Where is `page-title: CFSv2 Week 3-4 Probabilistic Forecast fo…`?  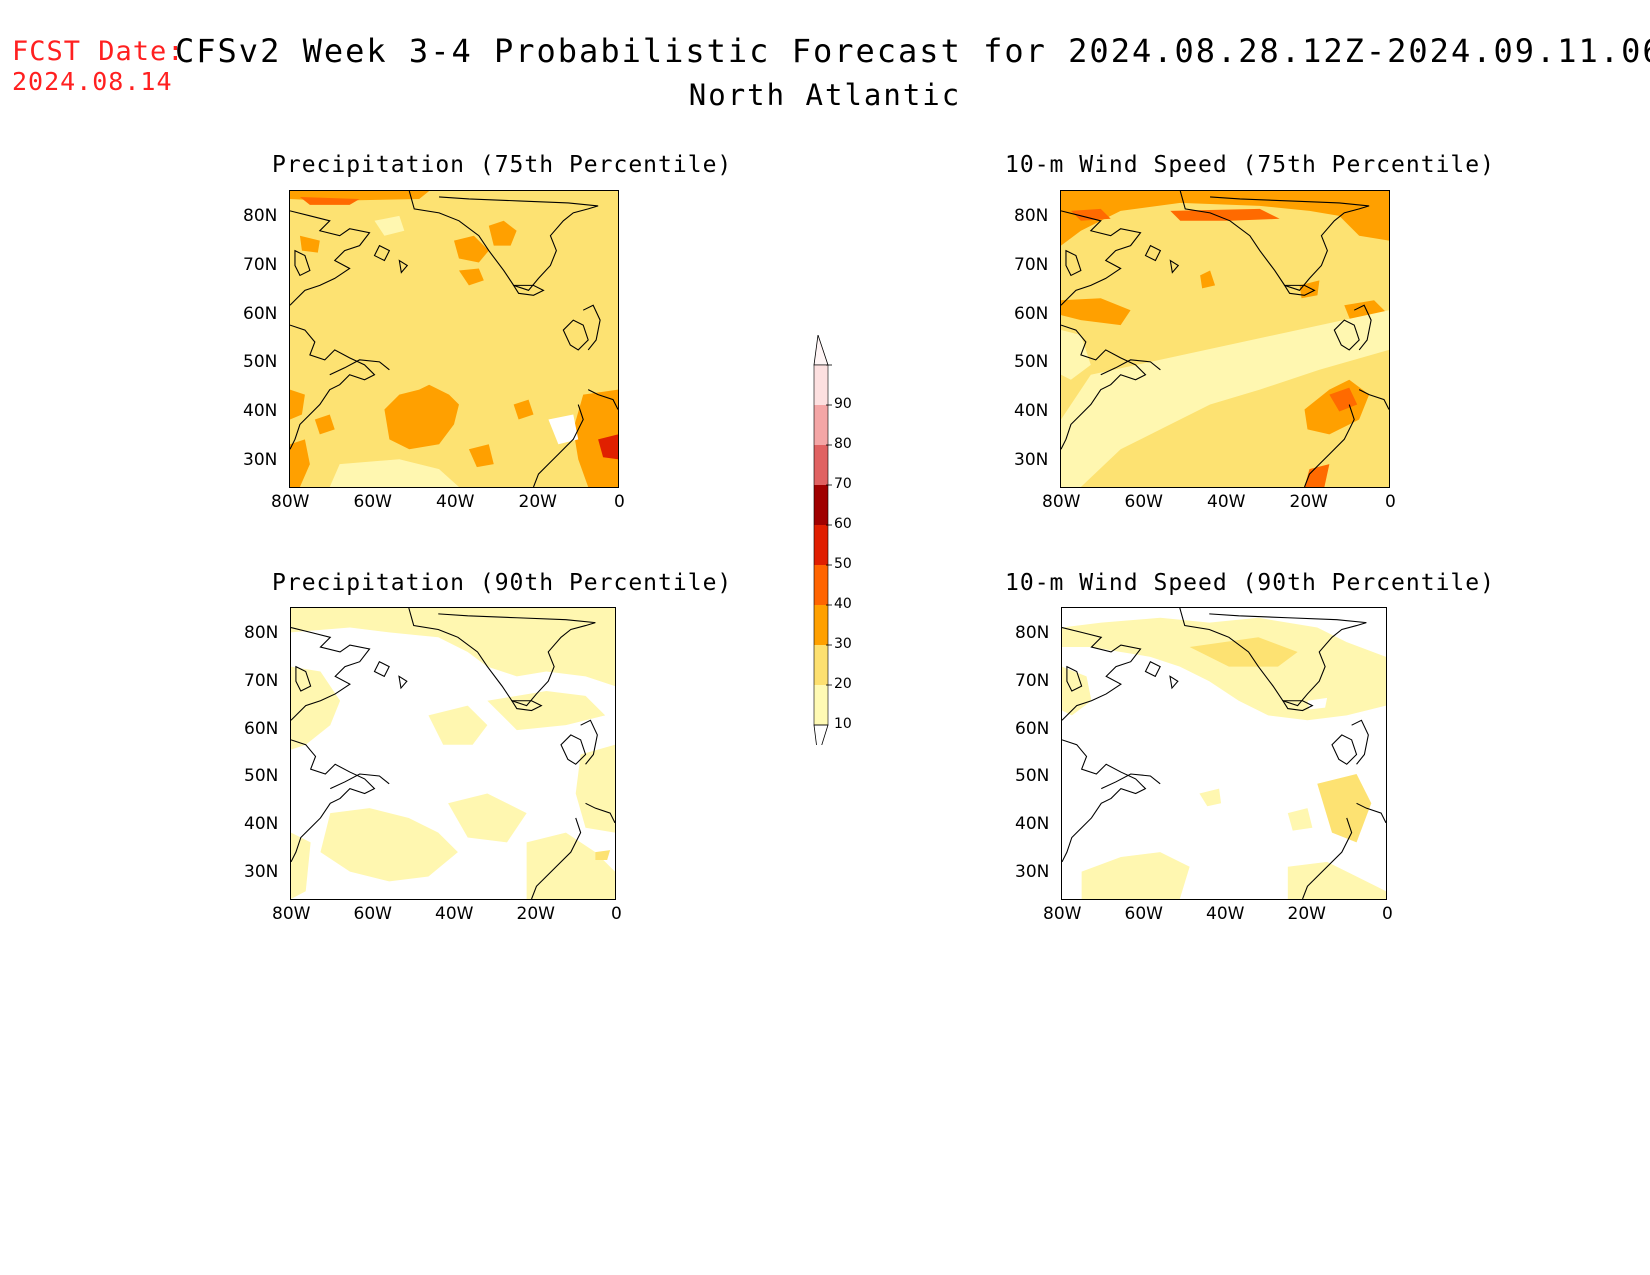
page-title: CFSv2 Week 3-4 Probabilistic Forecast fo… is located at coordinates (912, 51).